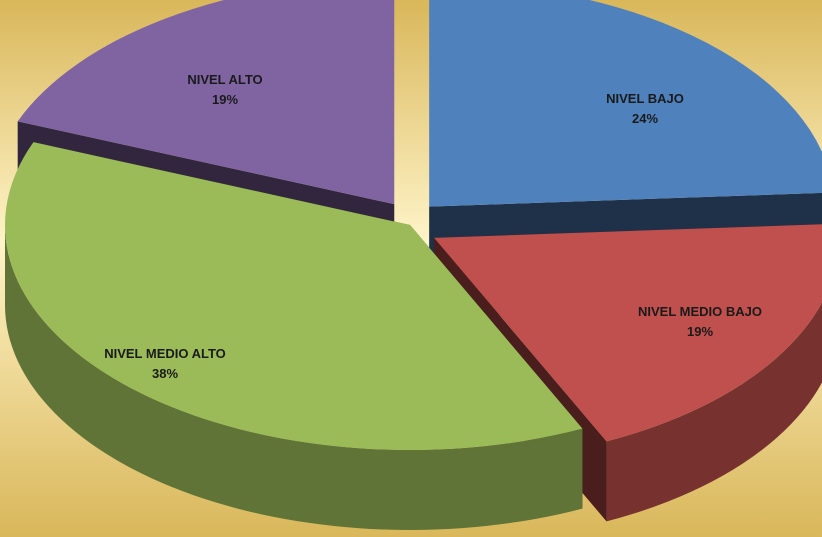 The width and height of the screenshot is (822, 537). What do you see at coordinates (165, 373) in the screenshot?
I see `slice-value-nivel-medio-alto: 38%` at bounding box center [165, 373].